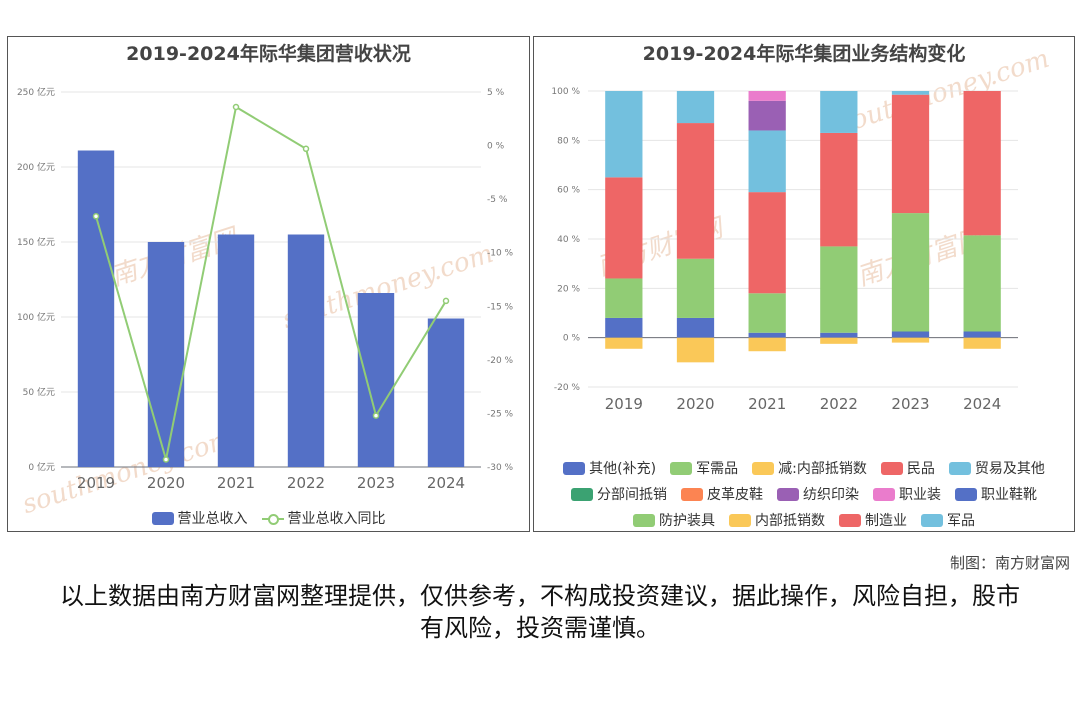  I want to click on legend-item: 其他(补充), so click(609, 468).